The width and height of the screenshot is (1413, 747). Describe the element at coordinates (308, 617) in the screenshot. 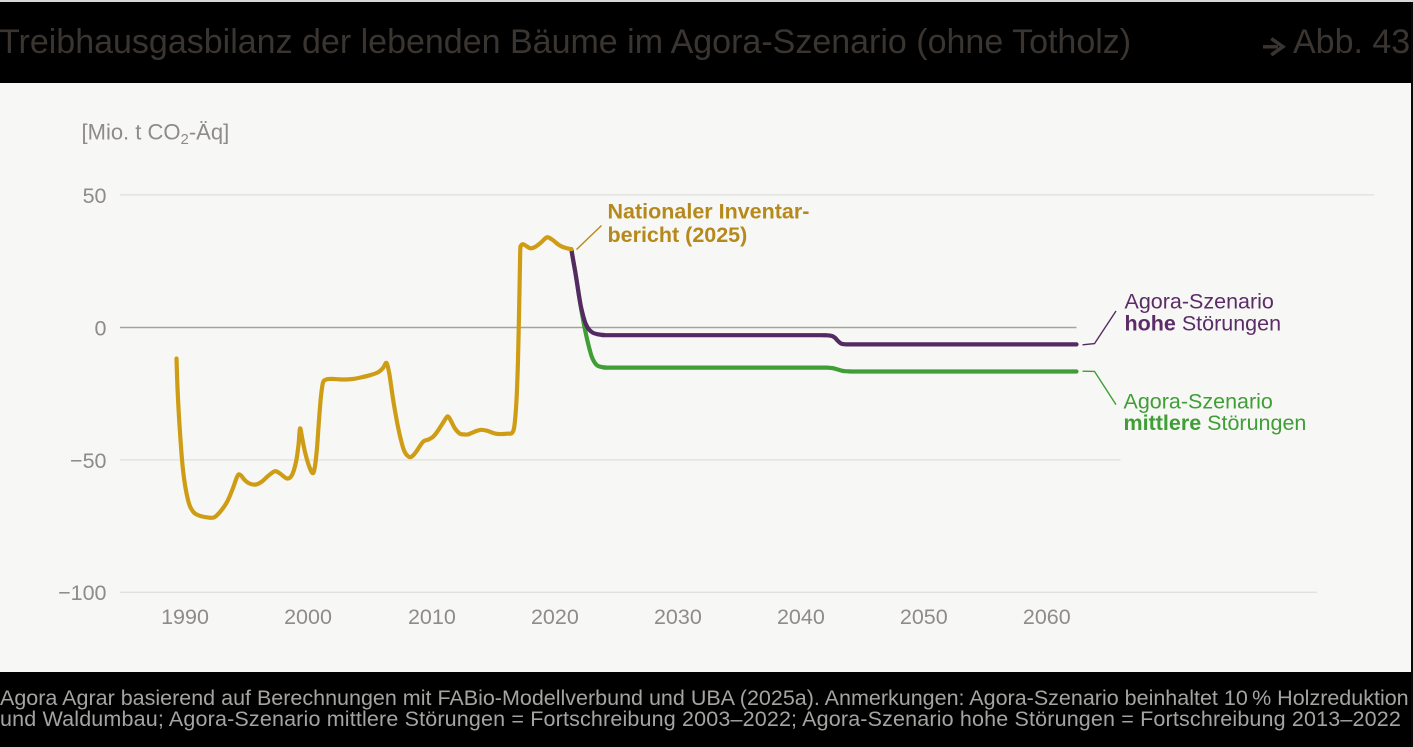

I see `svg-text: 2000` at that location.